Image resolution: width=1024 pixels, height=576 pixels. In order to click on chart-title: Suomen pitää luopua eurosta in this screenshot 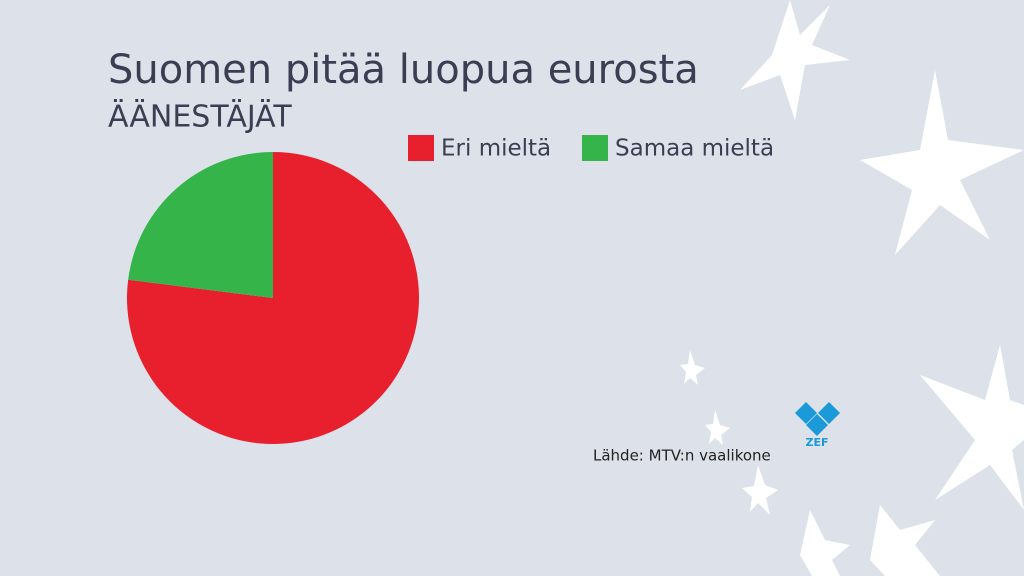, I will do `click(403, 70)`.